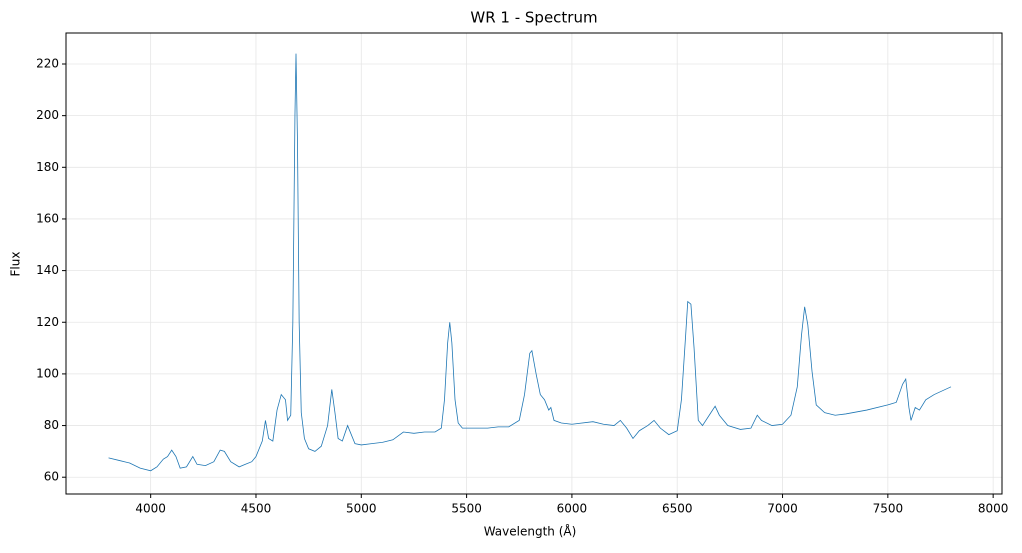 The width and height of the screenshot is (1022, 553). What do you see at coordinates (150, 509) in the screenshot?
I see `x-tick-label: 4000` at bounding box center [150, 509].